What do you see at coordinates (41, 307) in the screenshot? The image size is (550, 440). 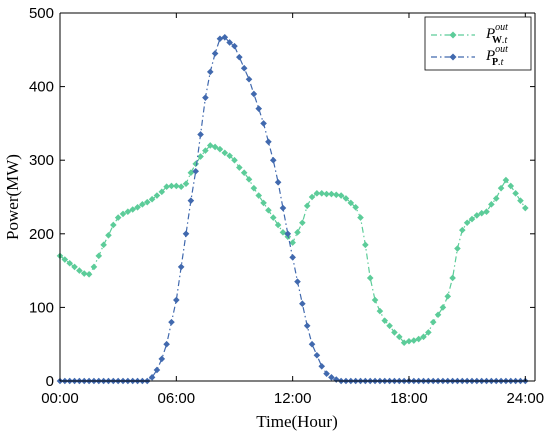 I see `y-tick-label: 100` at bounding box center [41, 307].